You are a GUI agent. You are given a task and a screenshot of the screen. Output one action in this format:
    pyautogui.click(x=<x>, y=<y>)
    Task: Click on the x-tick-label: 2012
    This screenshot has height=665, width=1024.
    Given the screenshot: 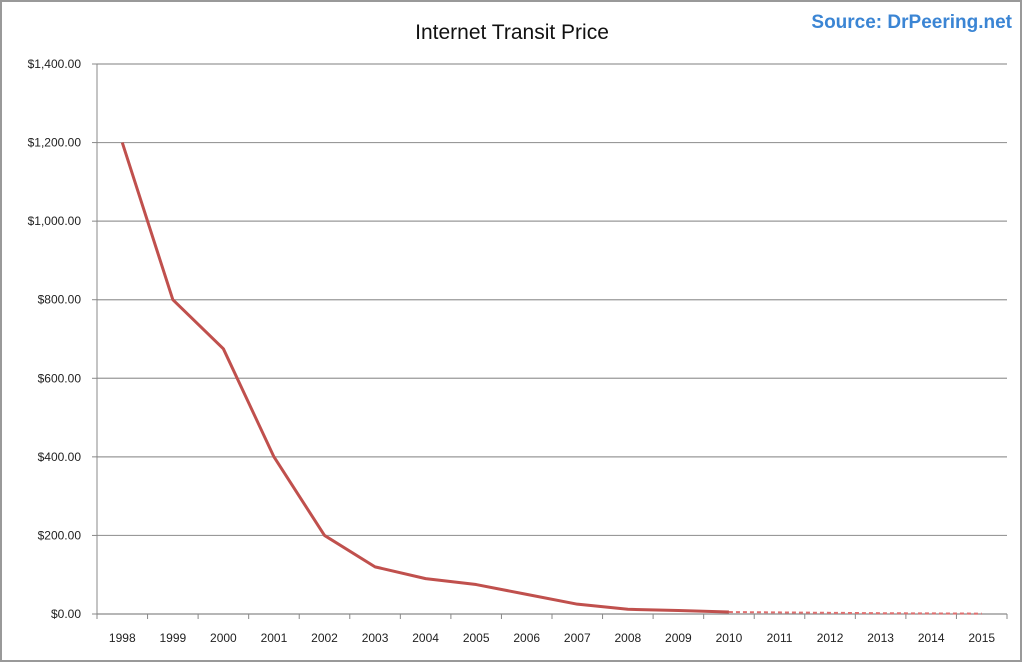 What is the action you would take?
    pyautogui.click(x=830, y=638)
    